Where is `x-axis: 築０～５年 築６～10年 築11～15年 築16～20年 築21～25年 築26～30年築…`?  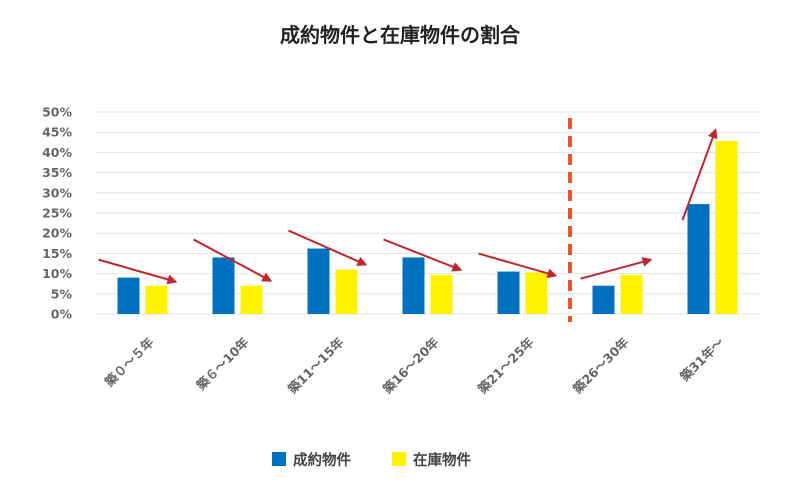 x-axis: 築０～５年 築６～10年 築11～15年 築16～20年 築21～25年 築26～30年築… is located at coordinates (414, 365).